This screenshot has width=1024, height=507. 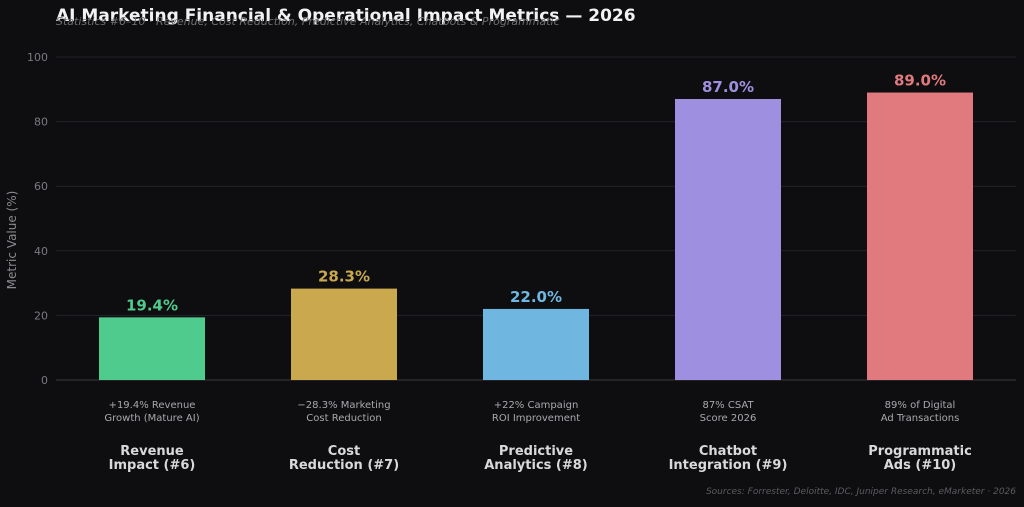 I want to click on y-tick-label: 100, so click(x=37, y=57).